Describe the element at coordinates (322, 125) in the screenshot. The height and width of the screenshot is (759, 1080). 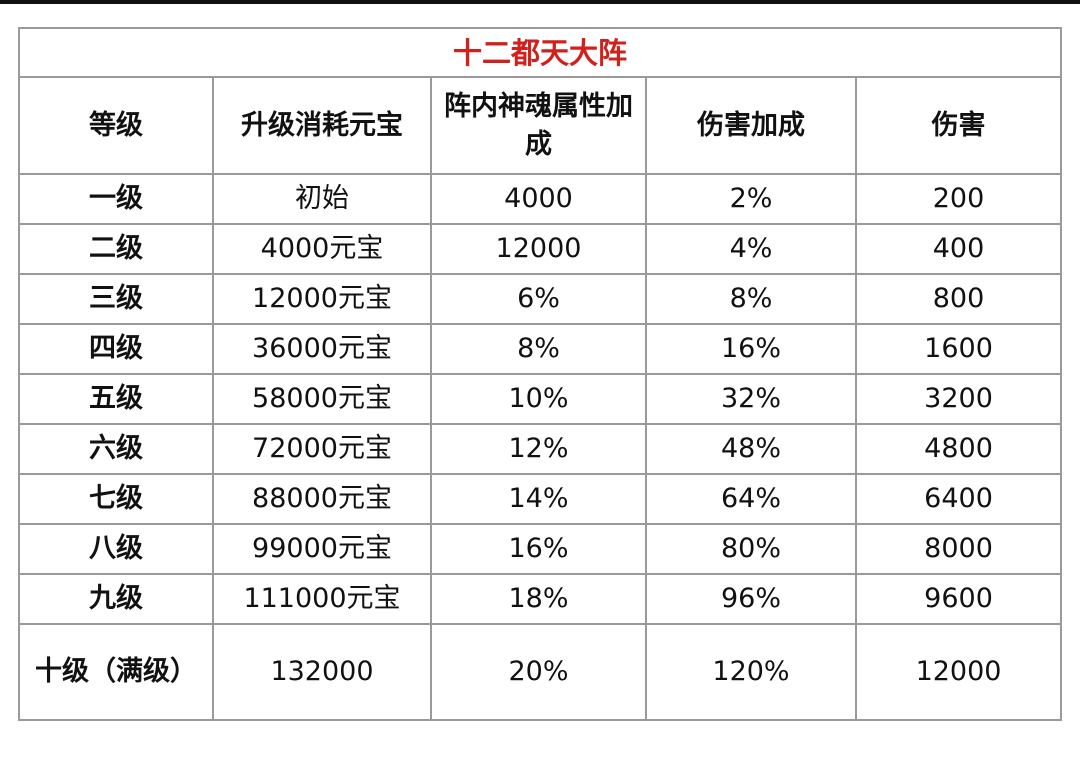
I see `header-cell: 升级消耗元宝` at that location.